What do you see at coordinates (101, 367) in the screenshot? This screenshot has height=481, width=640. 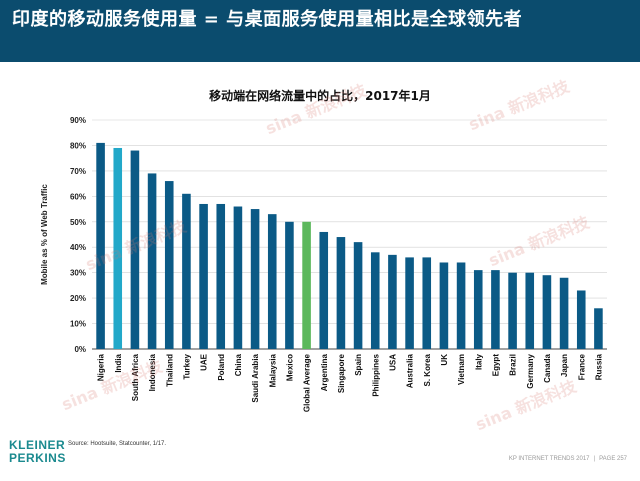 I see `x-tick-label: Nigeria` at bounding box center [101, 367].